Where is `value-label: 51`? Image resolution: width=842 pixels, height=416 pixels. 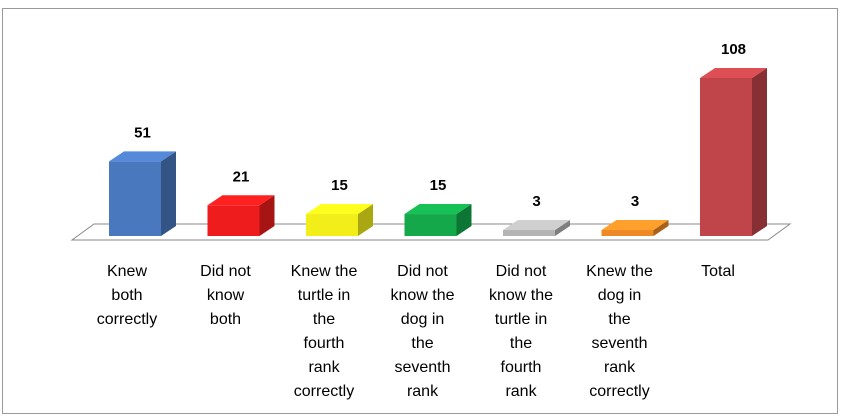 value-label: 51 is located at coordinates (142, 132).